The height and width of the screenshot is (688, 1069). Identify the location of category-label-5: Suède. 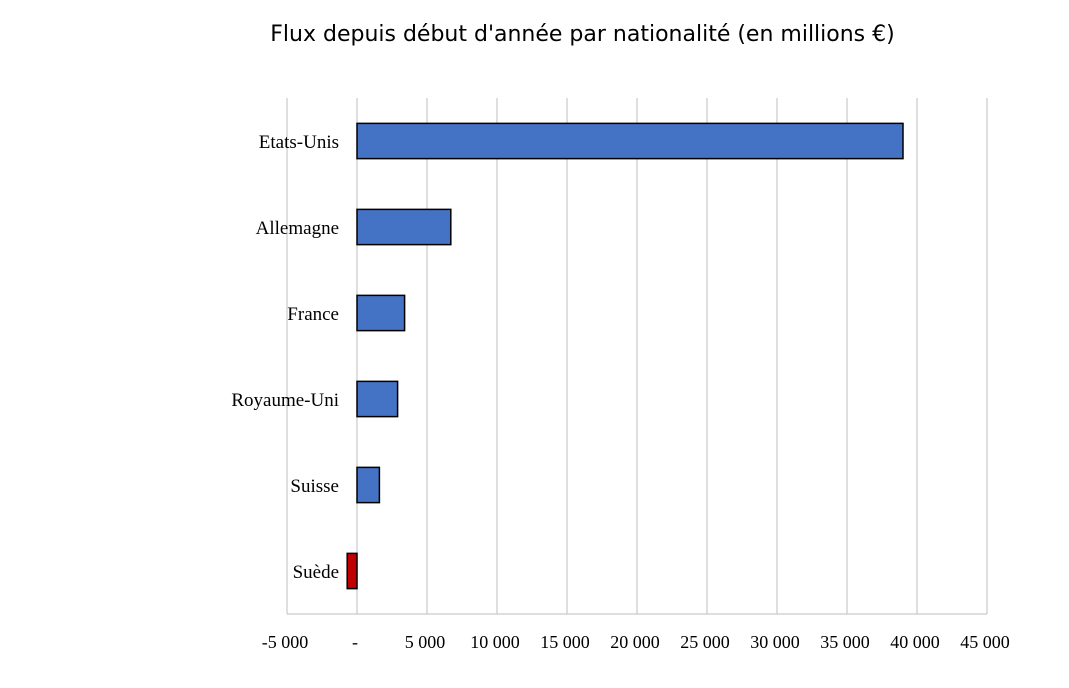
(316, 572).